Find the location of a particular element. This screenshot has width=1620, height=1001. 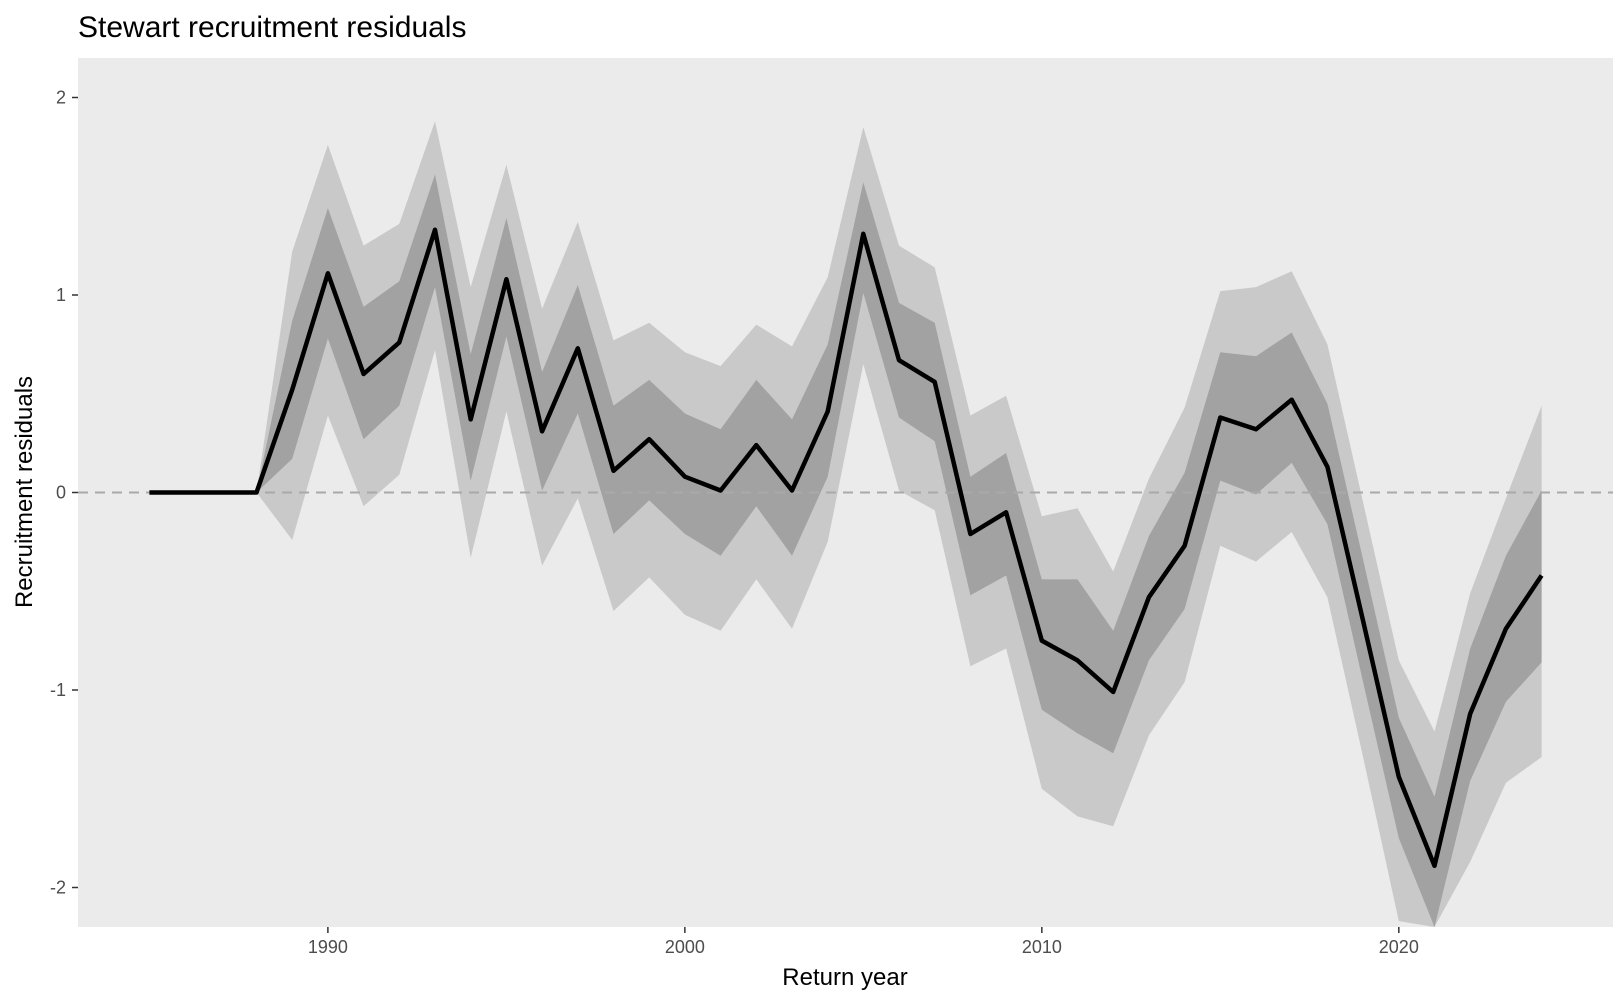

chart-title: Stewart recruitment residuals is located at coordinates (272, 27).